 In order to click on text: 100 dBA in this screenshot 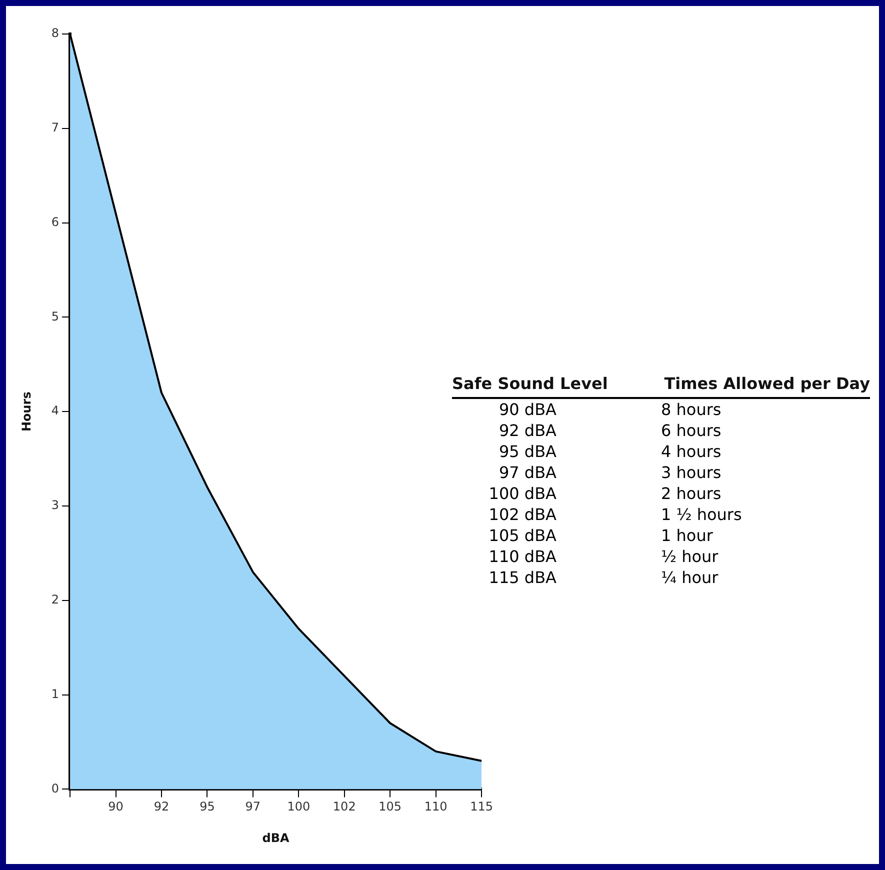, I will do `click(522, 493)`.